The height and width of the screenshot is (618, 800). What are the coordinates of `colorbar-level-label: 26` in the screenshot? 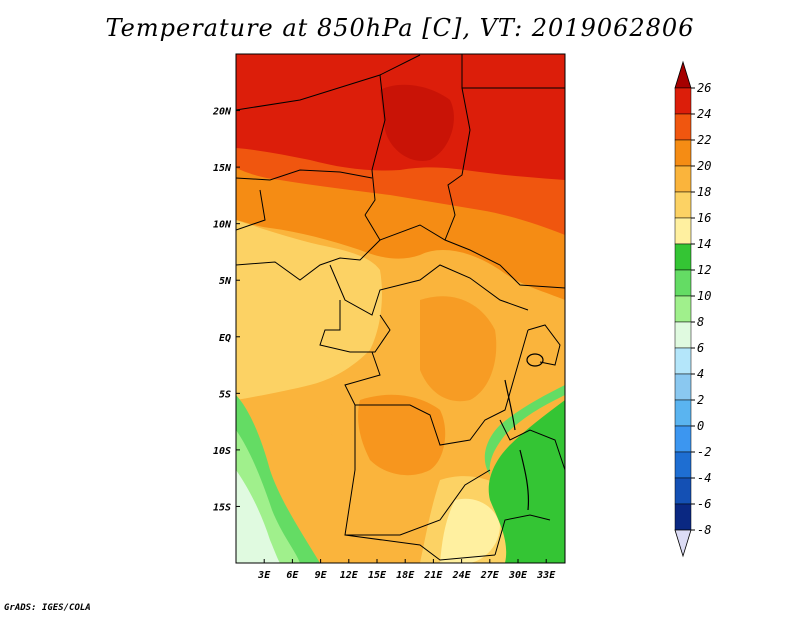 It's located at (704, 88).